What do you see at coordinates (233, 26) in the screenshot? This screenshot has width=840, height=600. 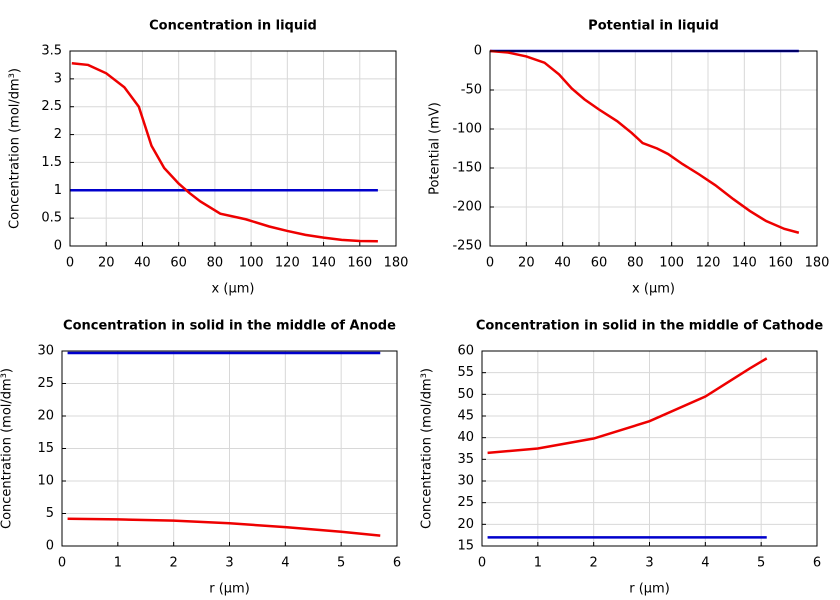 I see `chart-title: Concentration in liquid` at bounding box center [233, 26].